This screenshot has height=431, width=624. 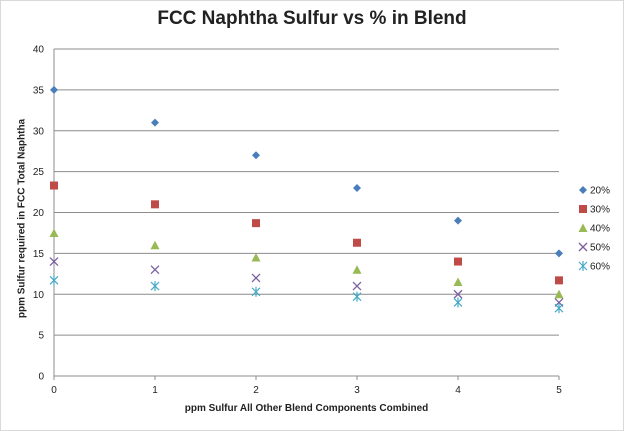 What do you see at coordinates (54, 390) in the screenshot?
I see `x-tick-label: 0` at bounding box center [54, 390].